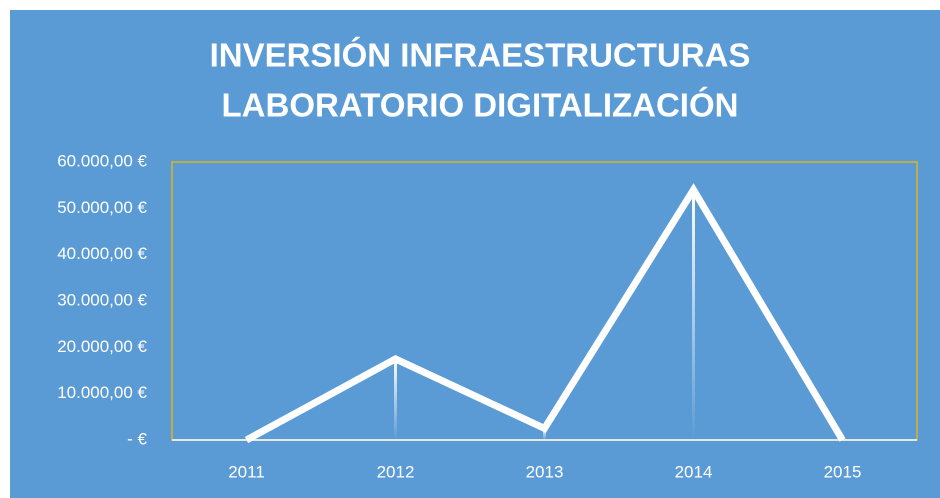 The width and height of the screenshot is (940, 498). What do you see at coordinates (102, 253) in the screenshot?
I see `y-tick-label: 40.000,00 €` at bounding box center [102, 253].